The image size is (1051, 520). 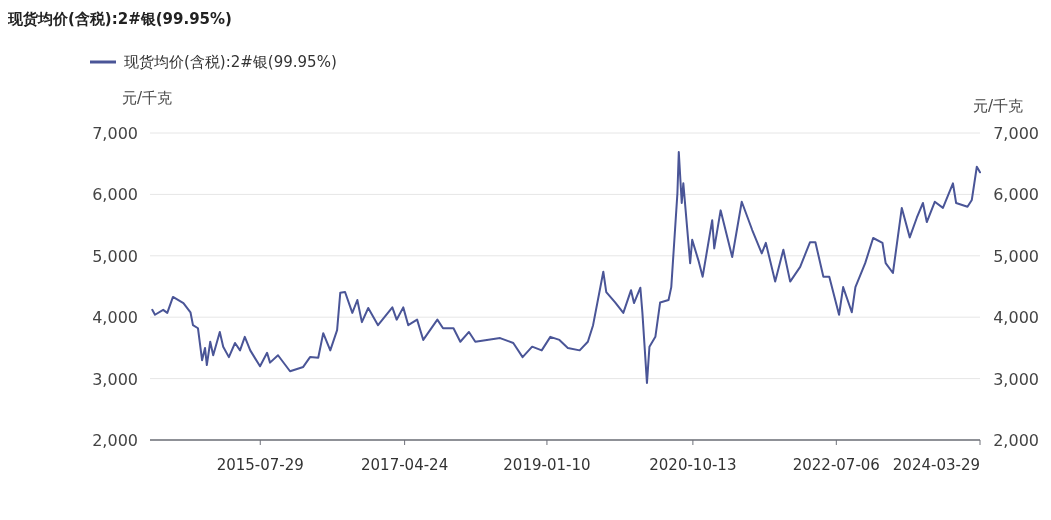 What do you see at coordinates (998, 106) in the screenshot?
I see `y2-axis-title: 元/千克` at bounding box center [998, 106].